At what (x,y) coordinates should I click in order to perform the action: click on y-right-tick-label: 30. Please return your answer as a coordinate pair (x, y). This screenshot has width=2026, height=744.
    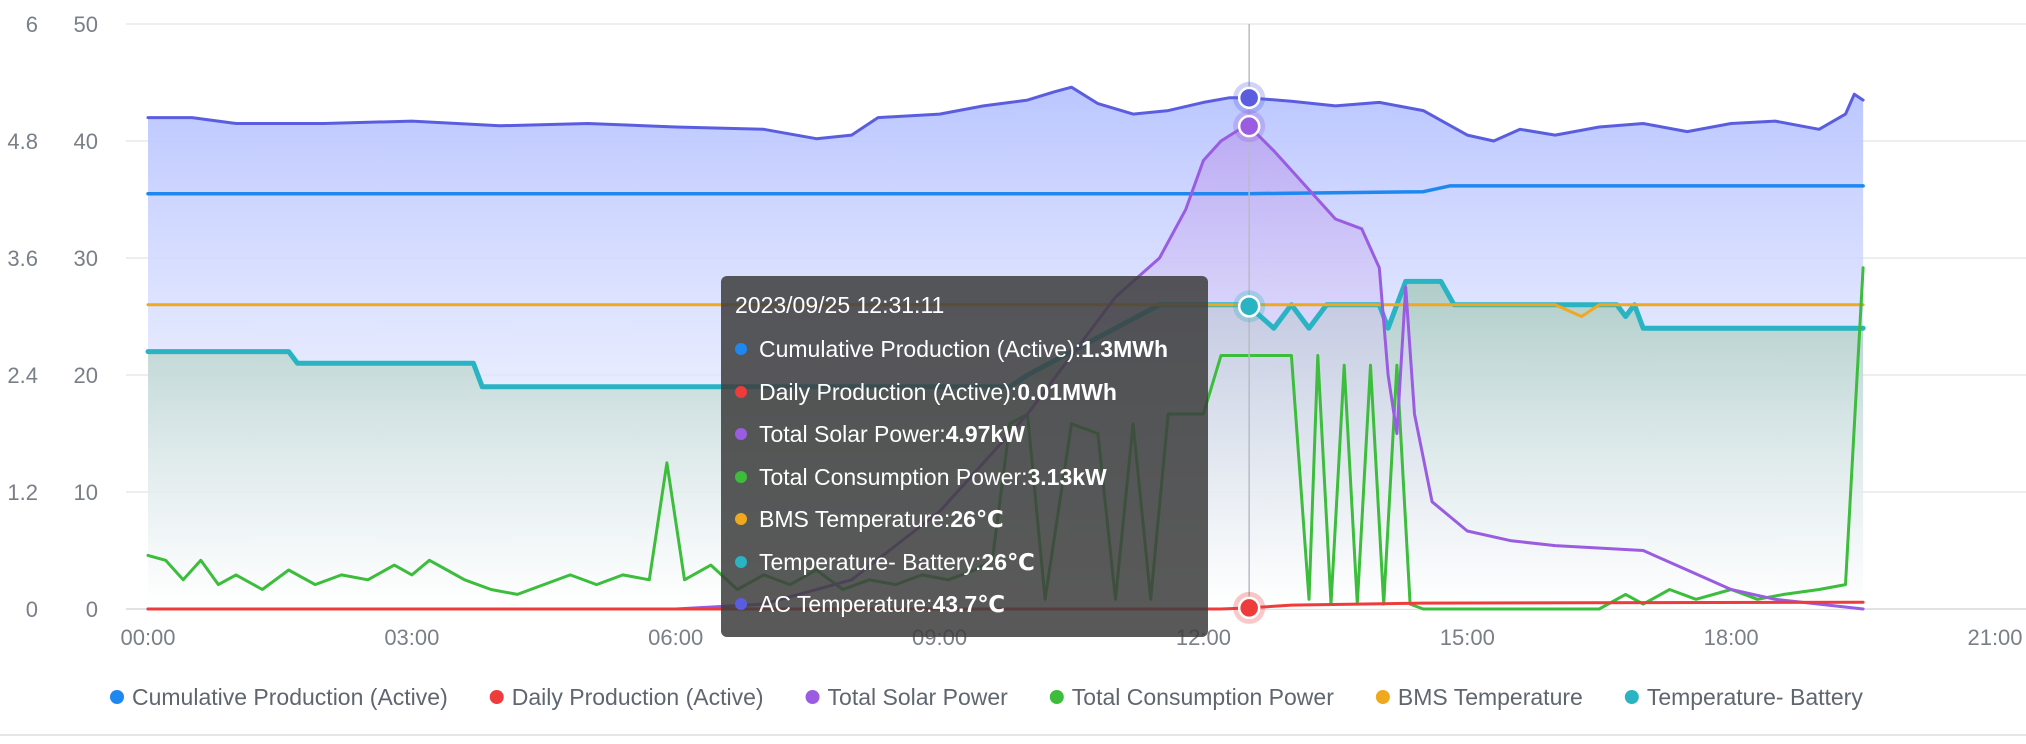
    Looking at the image, I should click on (86, 258).